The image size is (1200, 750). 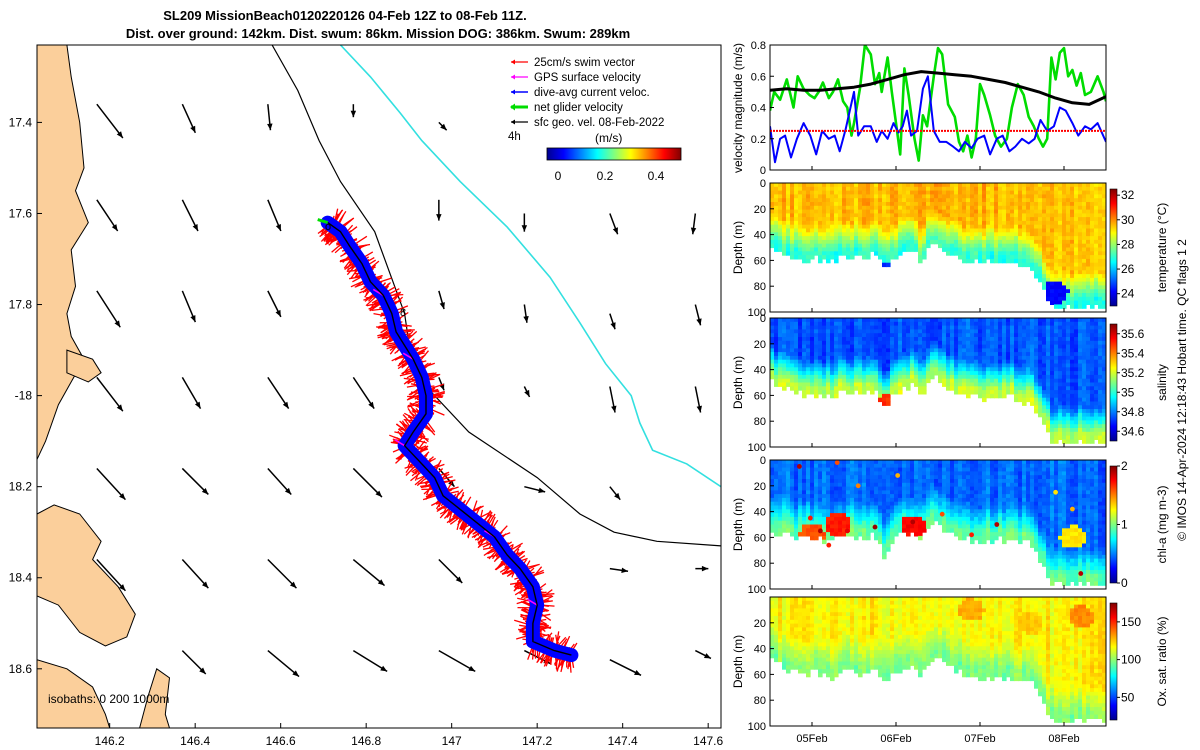 I want to click on map-x-tick-label: 147.4, so click(x=623, y=741).